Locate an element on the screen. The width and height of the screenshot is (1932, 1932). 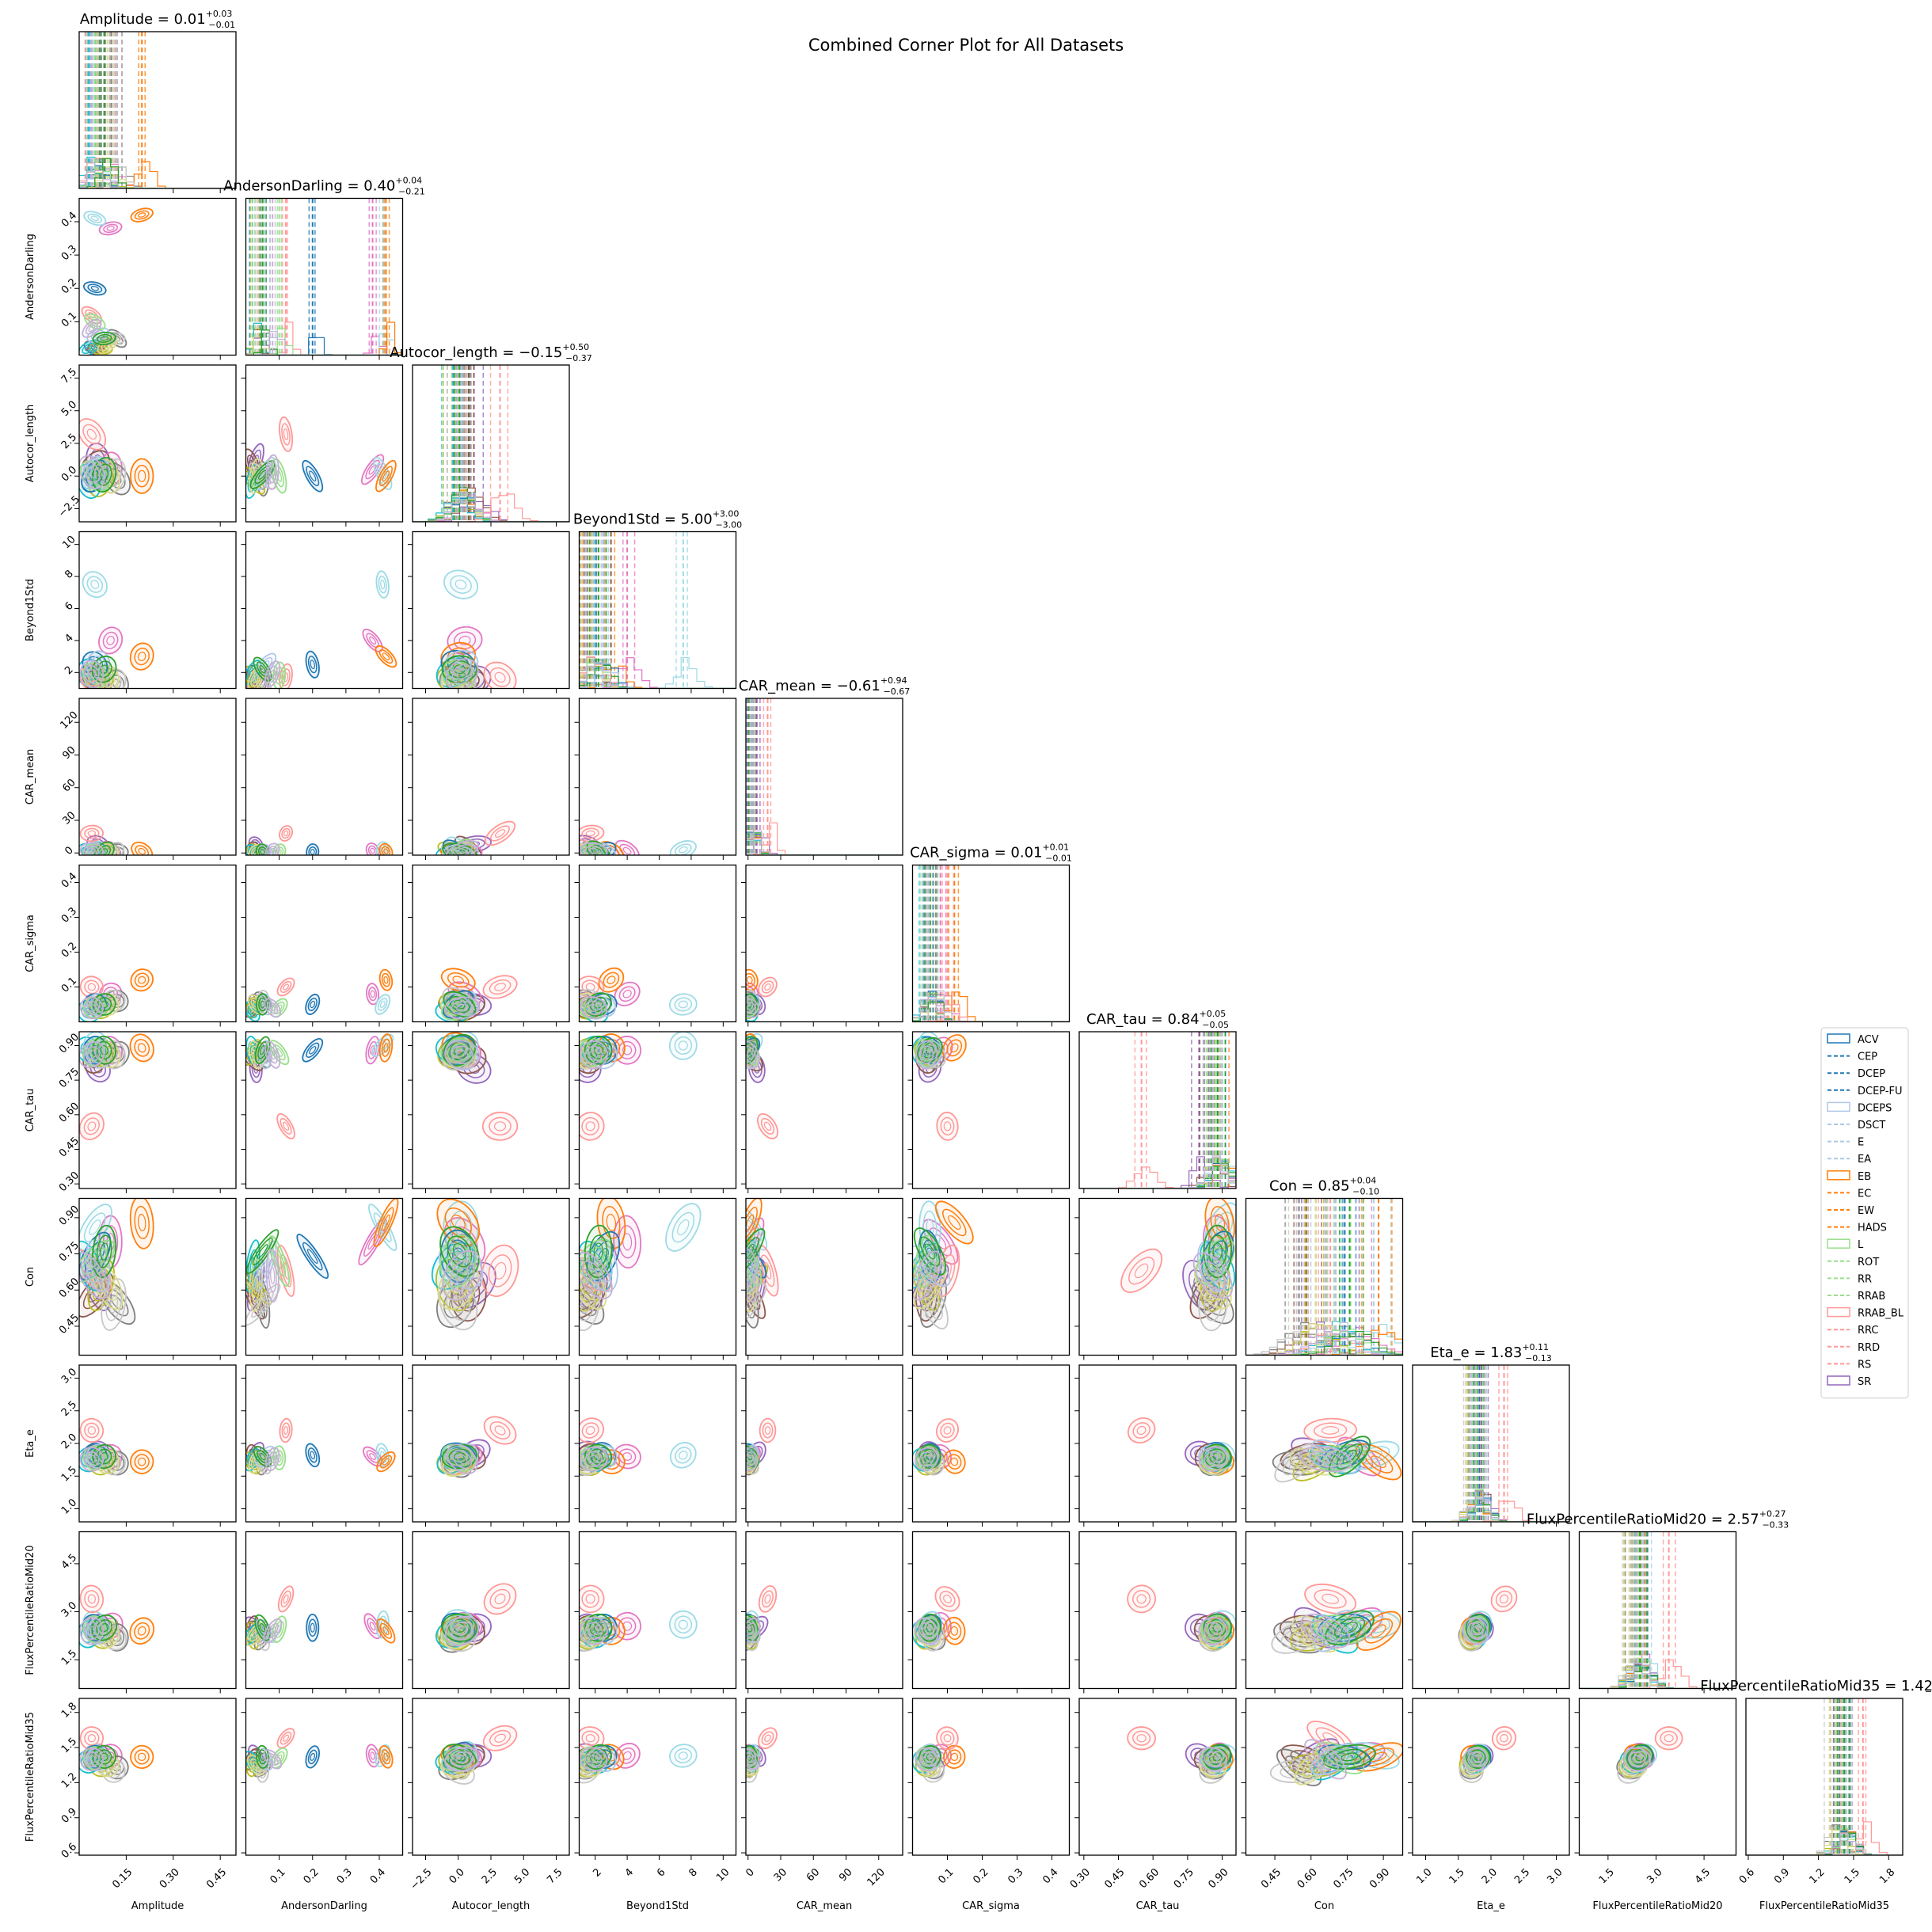
legend-swatch is located at coordinates (1838, 1244).